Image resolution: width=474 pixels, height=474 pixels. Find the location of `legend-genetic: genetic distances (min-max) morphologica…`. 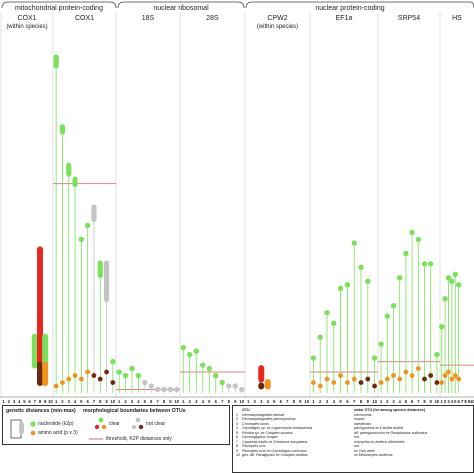

legend-genetic: genetic distances (min-max) morphologica… is located at coordinates (116, 425).